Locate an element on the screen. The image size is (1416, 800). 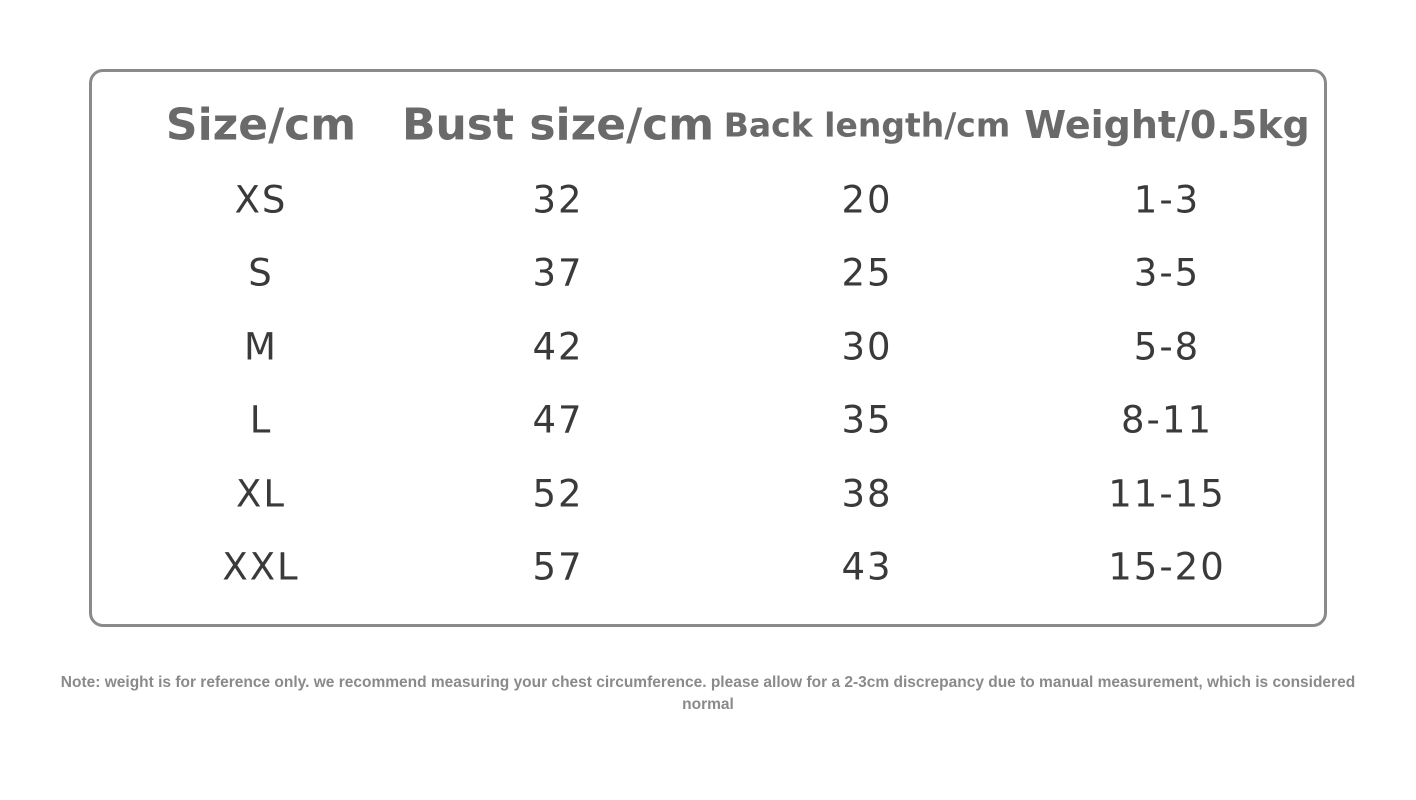
table-cell: 57 is located at coordinates (558, 567).